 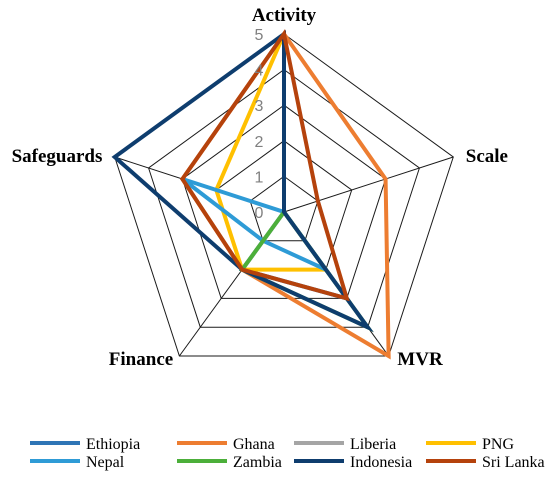 I want to click on tick-label-1: 1, so click(x=259, y=177).